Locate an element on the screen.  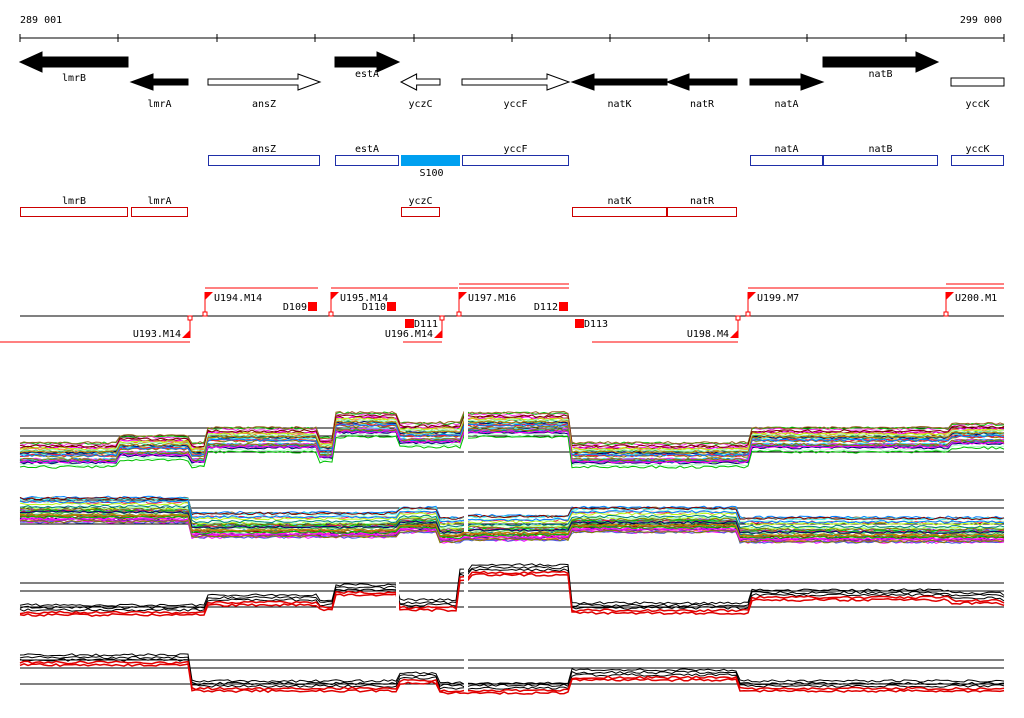
segment-label: U200.M1 is located at coordinates (976, 298).